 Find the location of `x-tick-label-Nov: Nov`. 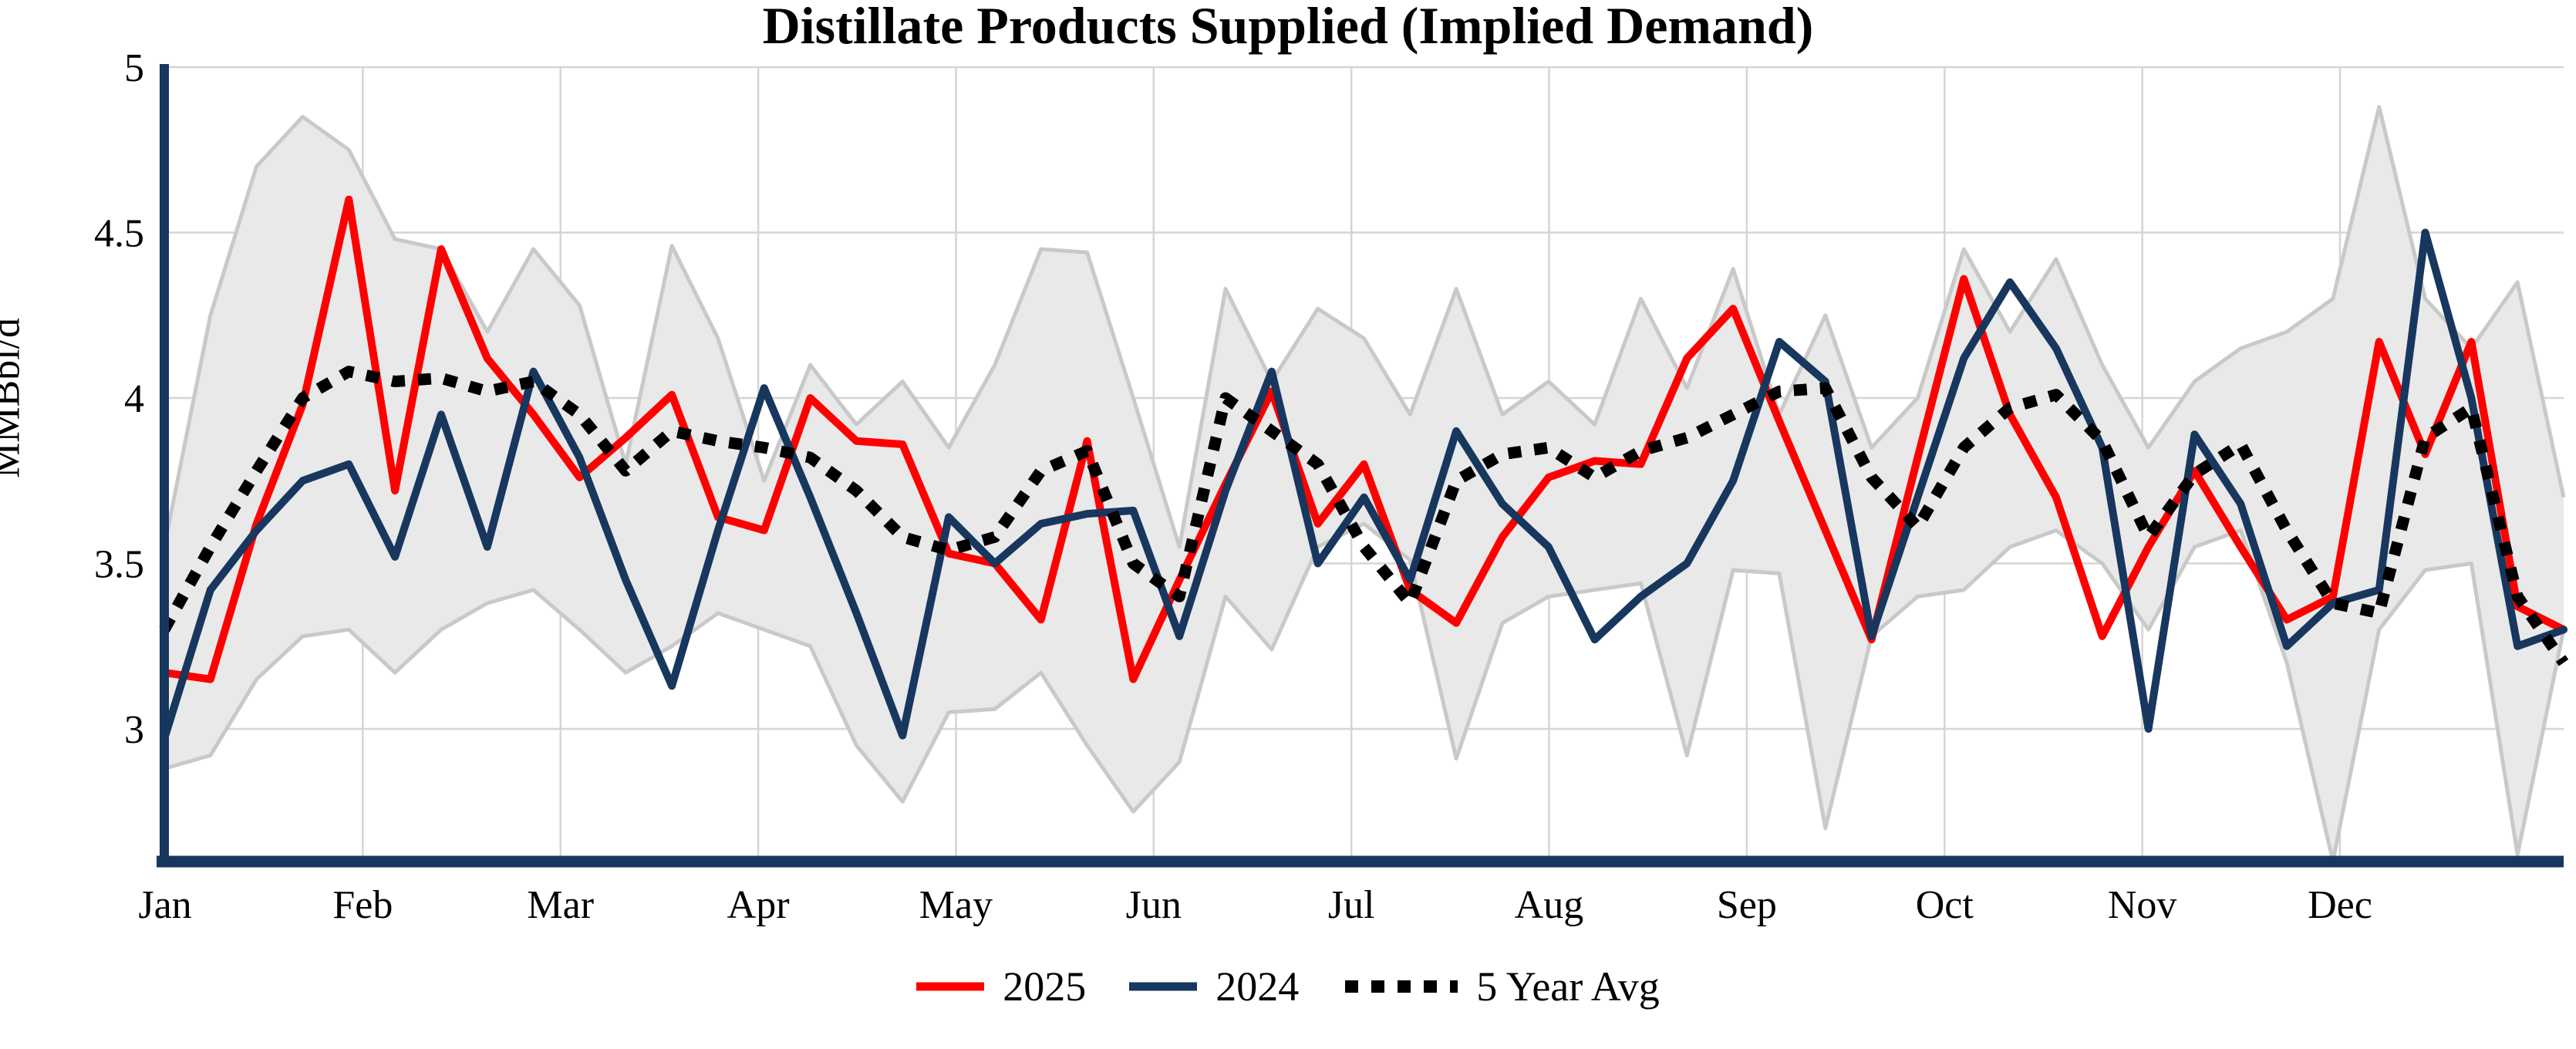

x-tick-label-Nov: Nov is located at coordinates (2142, 905).